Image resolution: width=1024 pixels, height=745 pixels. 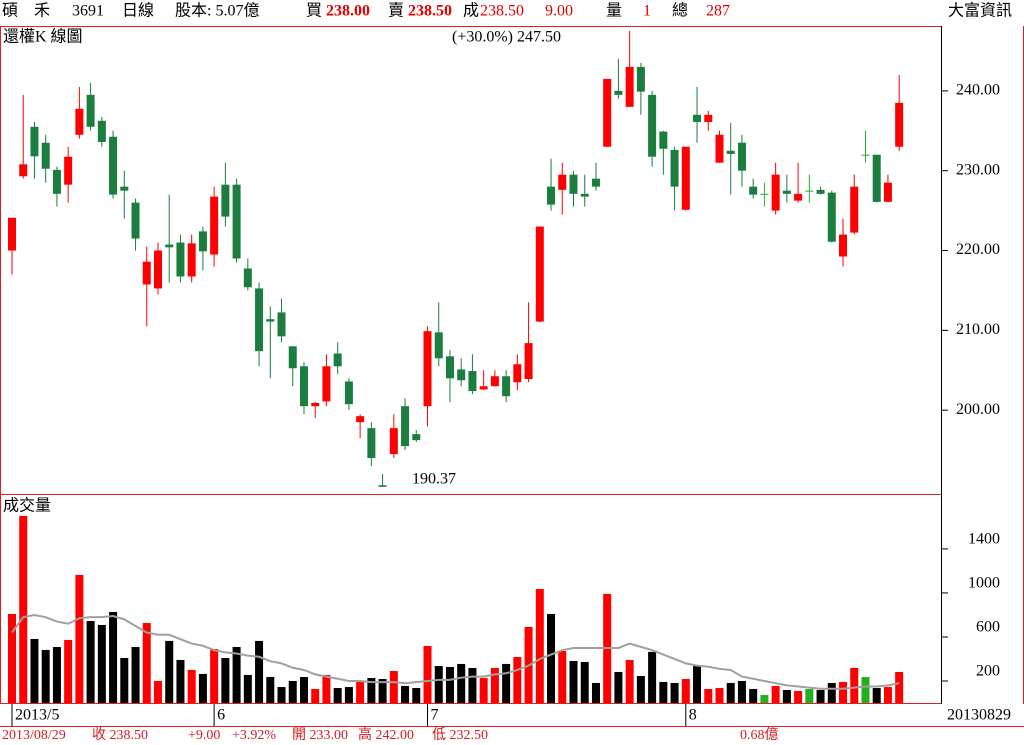 I want to click on y-tick-label: 230.00, so click(x=978, y=169).